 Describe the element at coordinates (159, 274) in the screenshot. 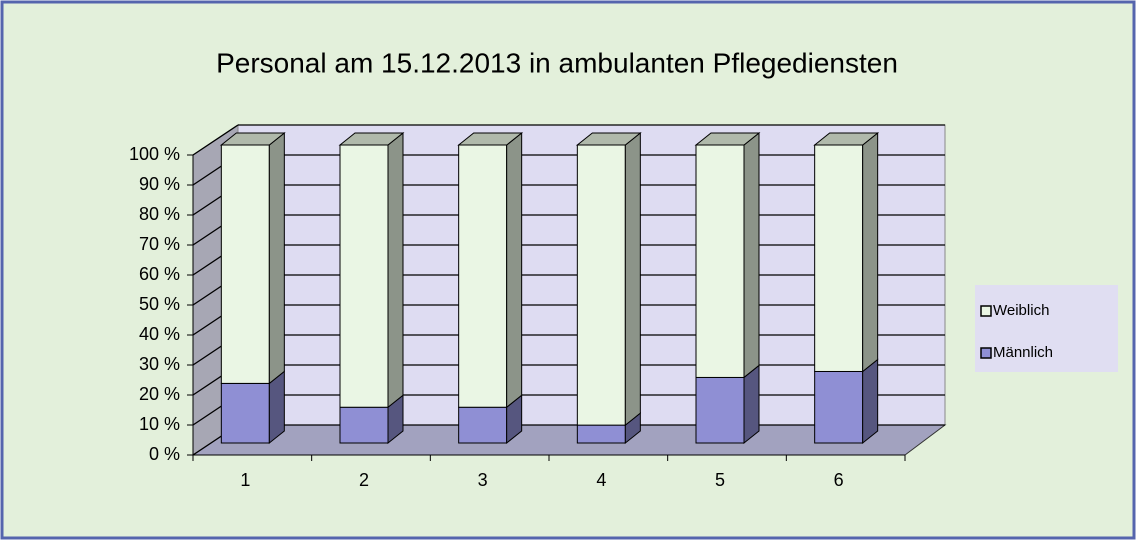

I see `y-tick-label: 60 %` at that location.